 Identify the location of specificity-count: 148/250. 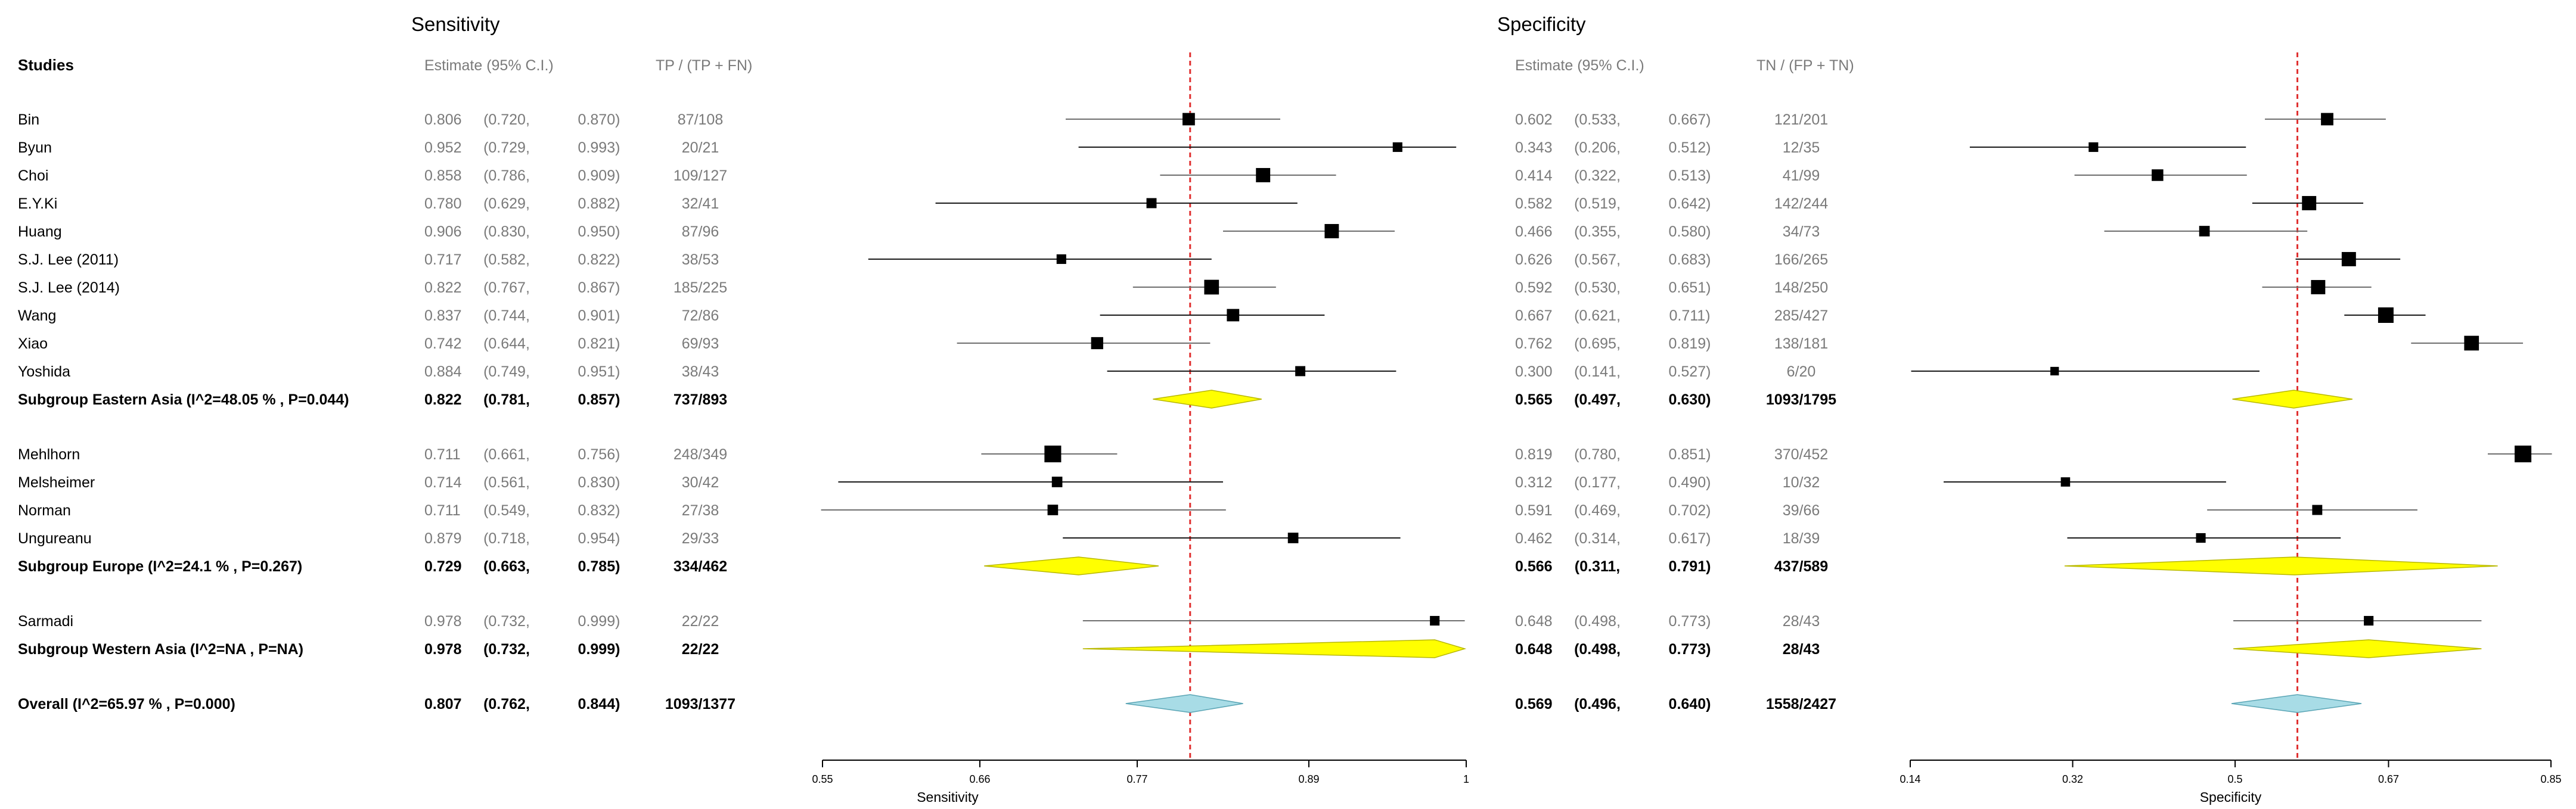
(1801, 287).